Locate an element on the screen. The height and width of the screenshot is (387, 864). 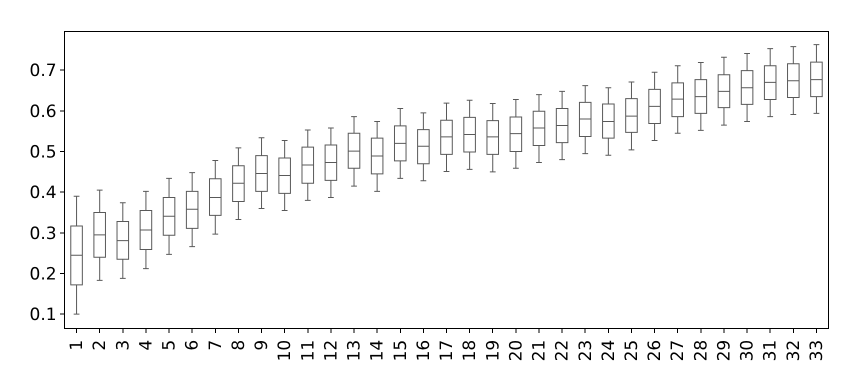
x-tick-label: 27 is located at coordinates (678, 351).